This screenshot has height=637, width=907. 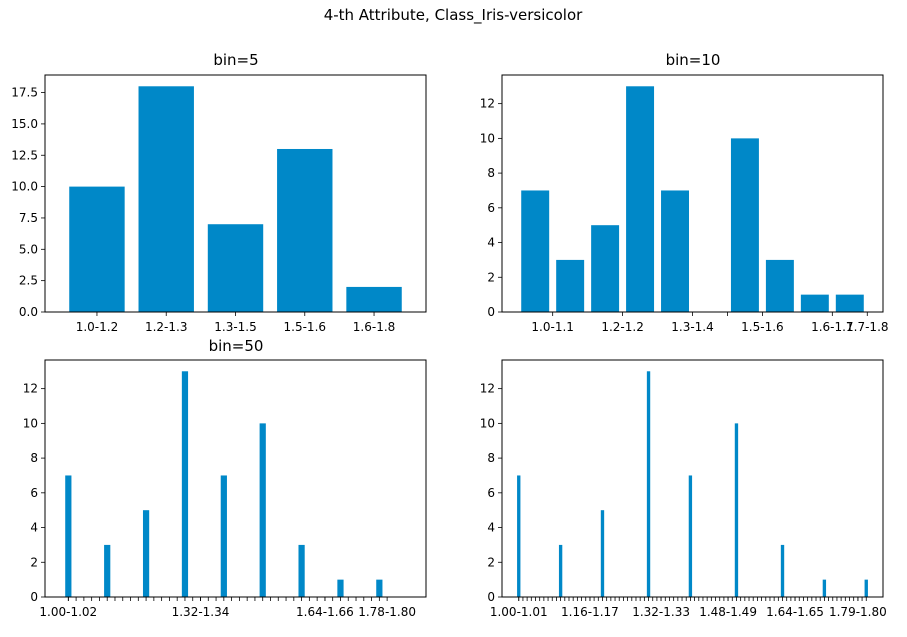 I want to click on y-tick-label: 2.5, so click(x=28, y=281).